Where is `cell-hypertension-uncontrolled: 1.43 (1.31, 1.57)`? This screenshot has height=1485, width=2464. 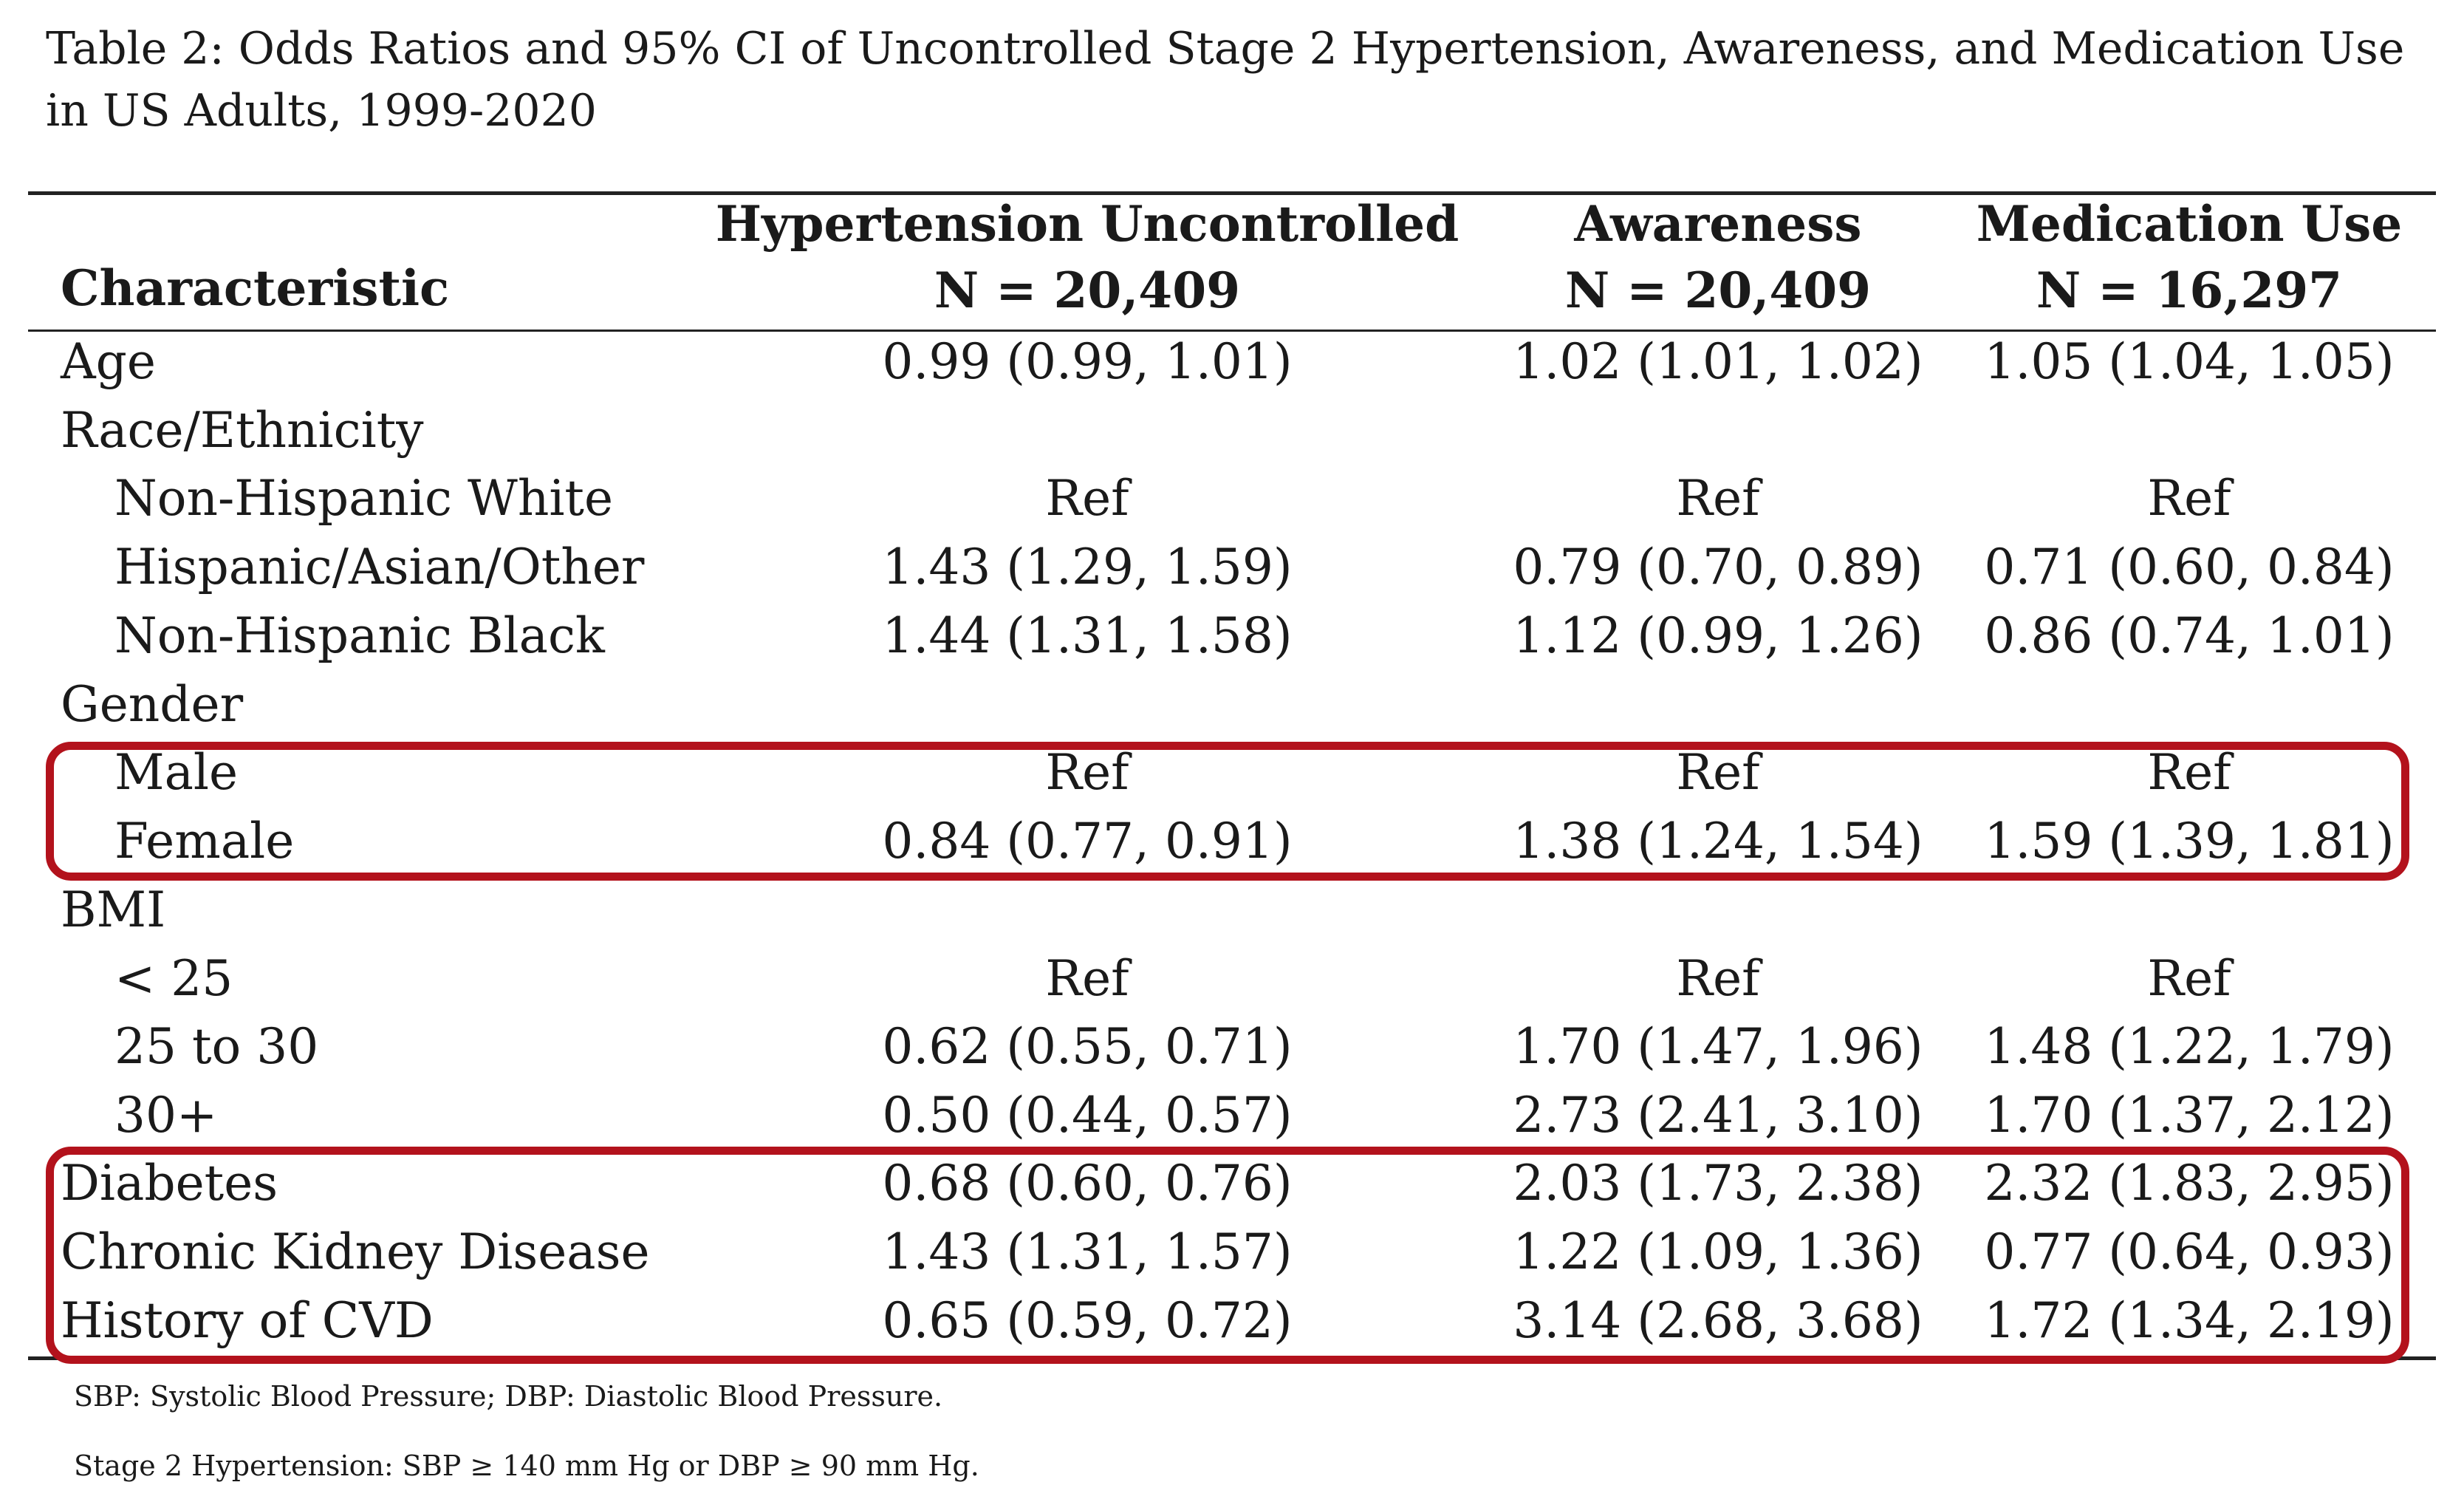
cell-hypertension-uncontrolled: 1.43 (1.31, 1.57) is located at coordinates (1087, 1251).